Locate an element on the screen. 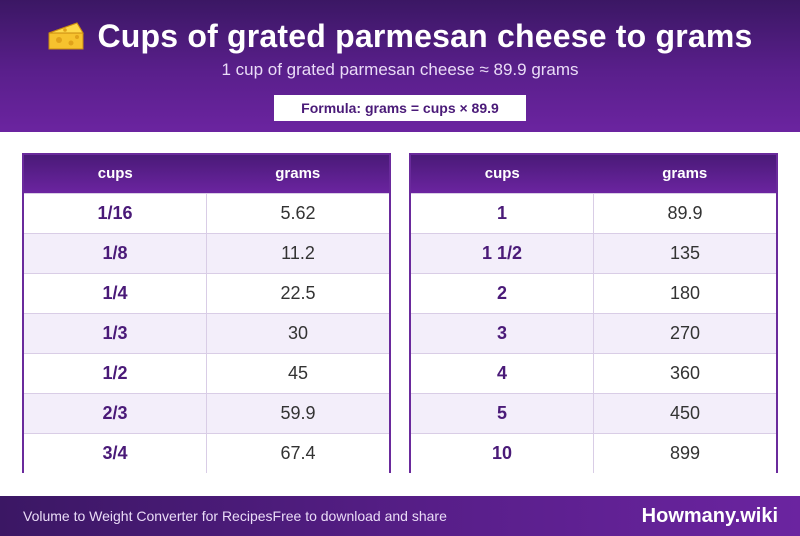 Image resolution: width=800 pixels, height=536 pixels. table-row: 10 899 is located at coordinates (593, 452).